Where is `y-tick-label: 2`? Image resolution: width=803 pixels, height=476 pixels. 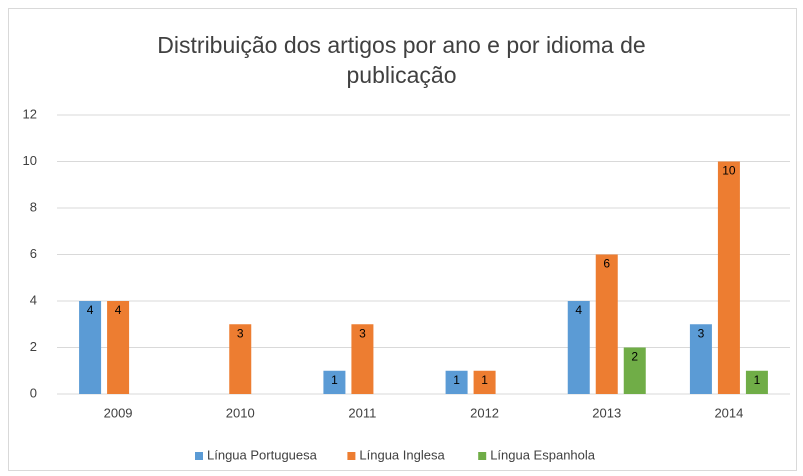
y-tick-label: 2 is located at coordinates (33, 346).